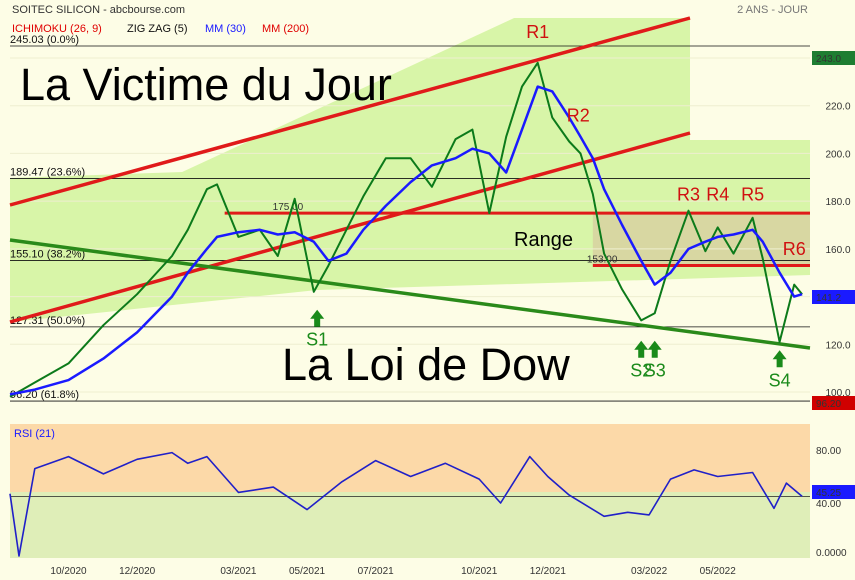 The width and height of the screenshot is (855, 580). Describe the element at coordinates (837, 202) in the screenshot. I see `y-tick-label-4: 180.0` at that location.